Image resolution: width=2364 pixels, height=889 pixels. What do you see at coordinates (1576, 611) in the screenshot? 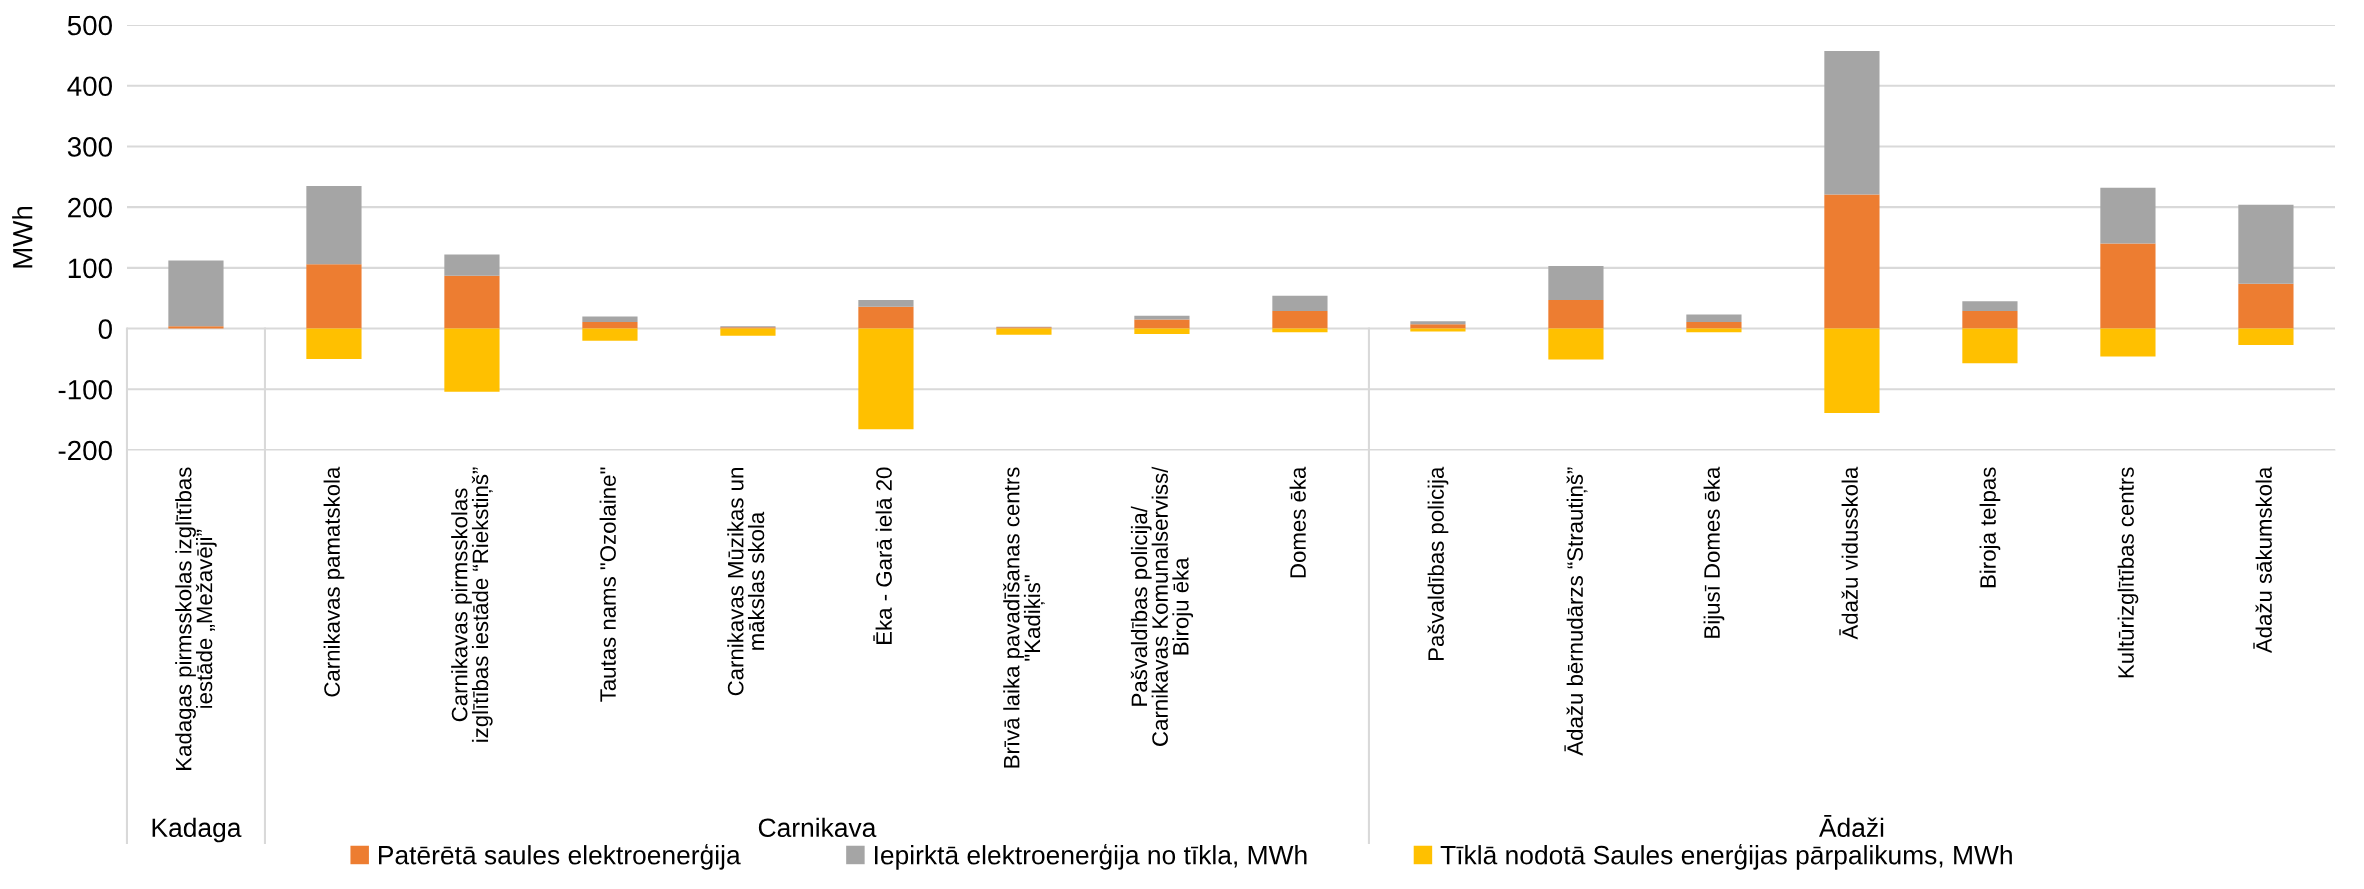
I see `x-tick-label: Ādažu bērnudārzs “Strautiņš”` at bounding box center [1576, 611].